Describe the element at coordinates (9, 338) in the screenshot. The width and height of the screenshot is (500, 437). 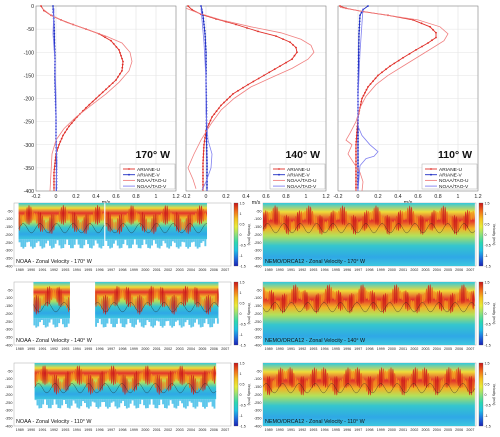
I see `y-tick-label: -350` at that location.